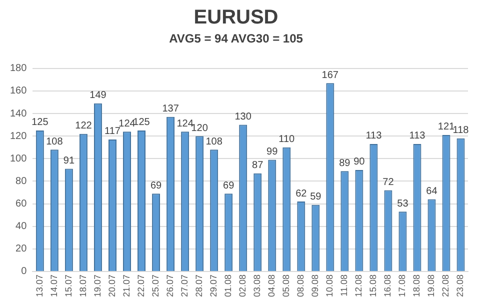 Image resolution: width=480 pixels, height=304 pixels. What do you see at coordinates (236, 17) in the screenshot?
I see `chart-title: EURUSD` at bounding box center [236, 17].